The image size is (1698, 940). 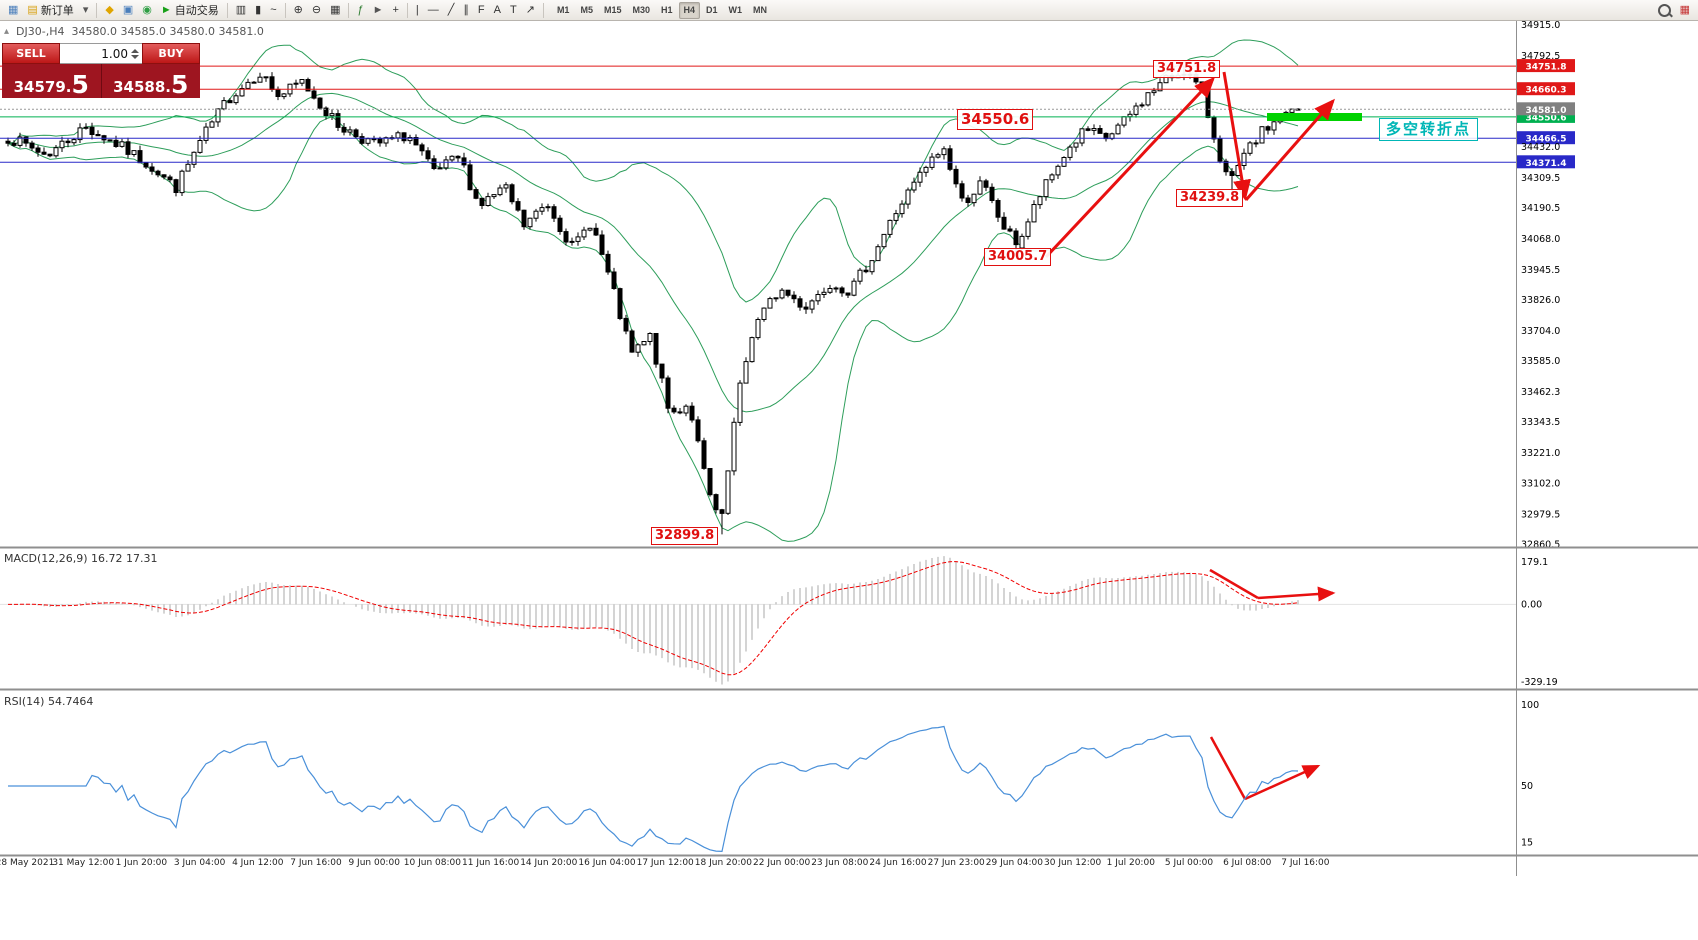 What do you see at coordinates (1540, 514) in the screenshot?
I see `svg-text: 32979.5` at bounding box center [1540, 514].